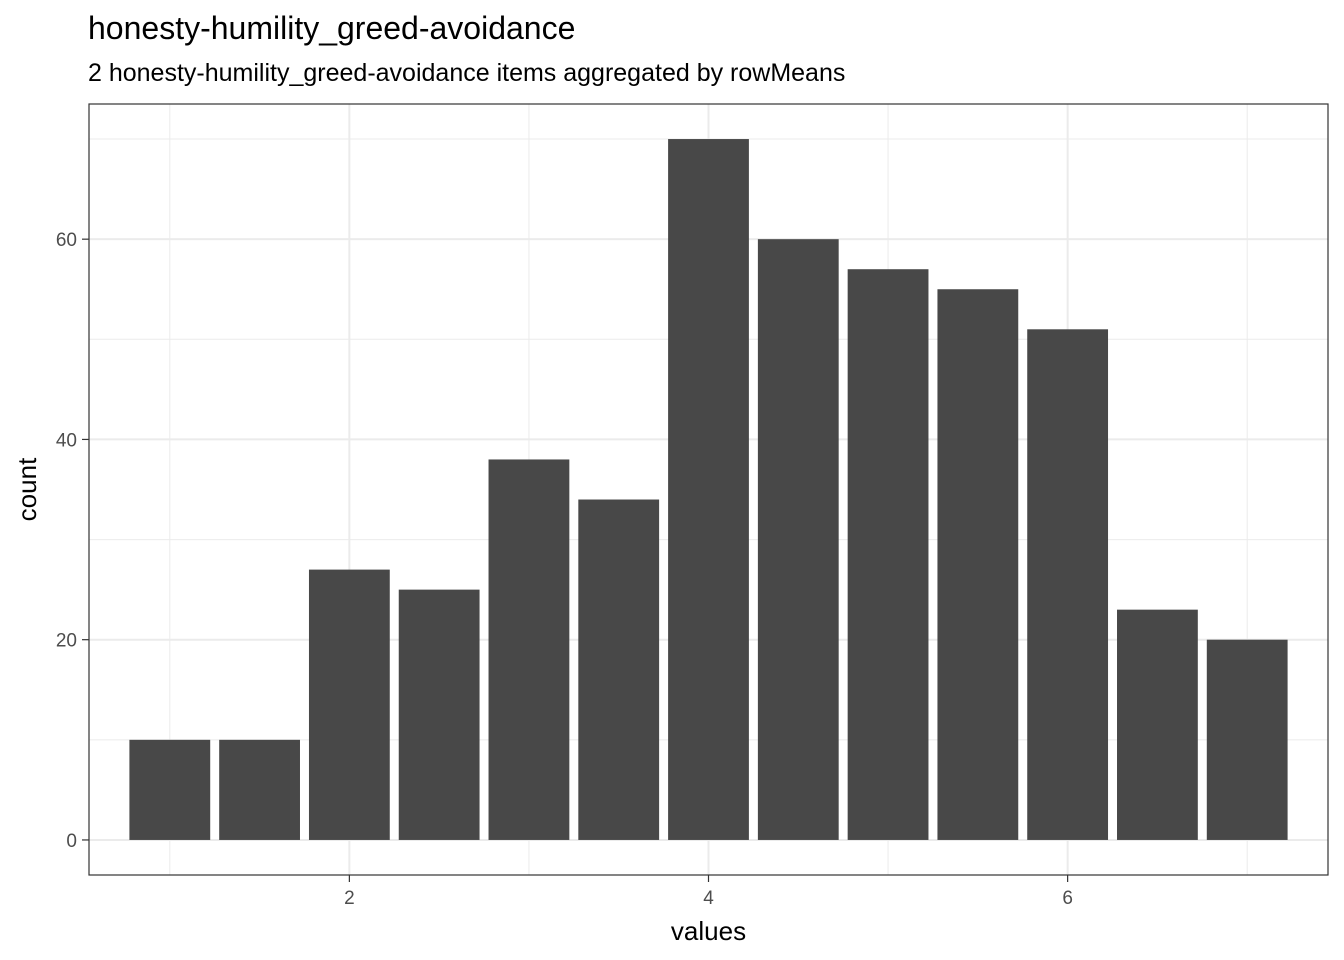 This screenshot has width=1344, height=960. What do you see at coordinates (66, 240) in the screenshot?
I see `y-tick-label: 60` at bounding box center [66, 240].